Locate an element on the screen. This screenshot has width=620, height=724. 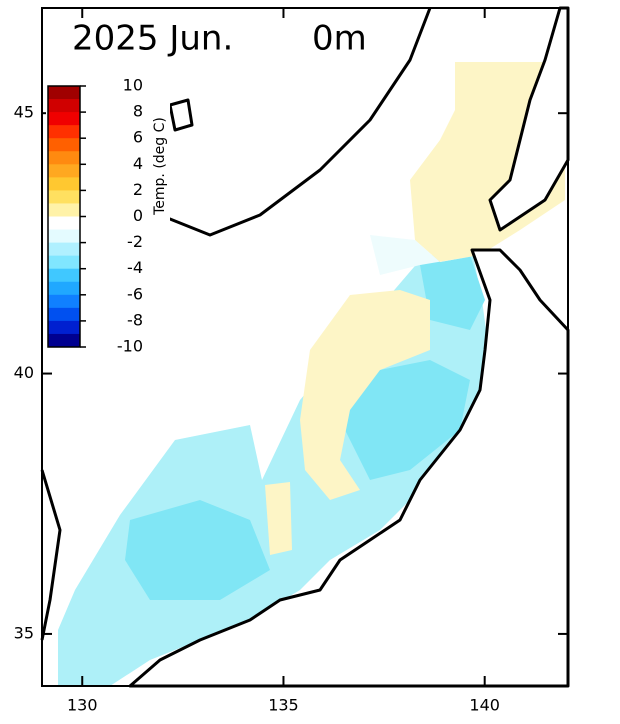
colorbar-tick-label: 8 is located at coordinates (138, 111).